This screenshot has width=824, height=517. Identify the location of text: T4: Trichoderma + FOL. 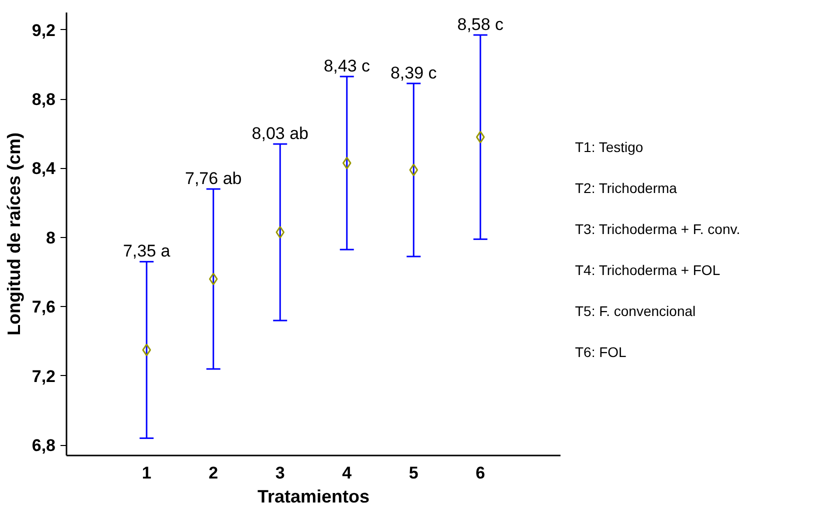
(648, 270).